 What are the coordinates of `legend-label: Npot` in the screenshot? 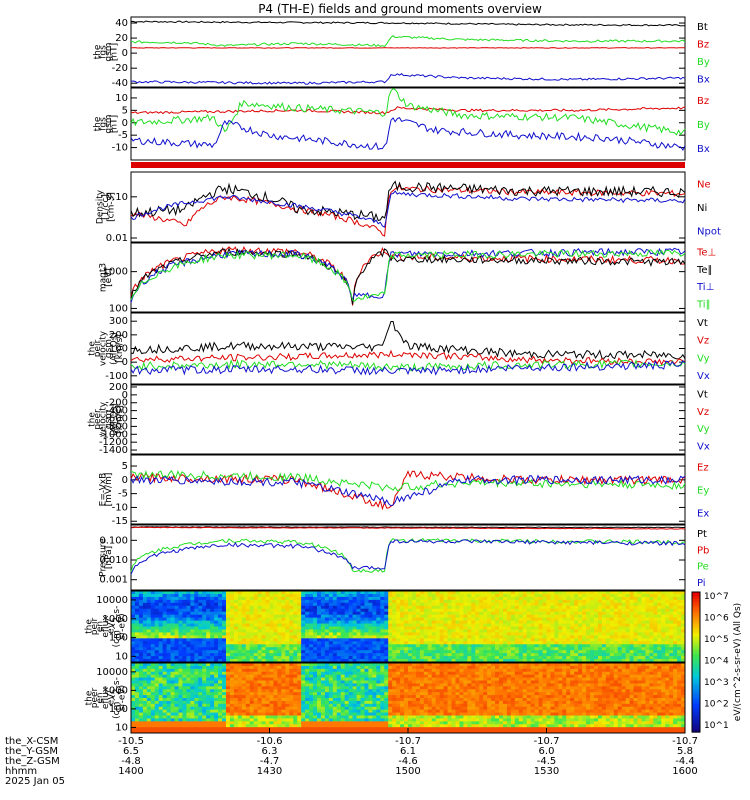 It's located at (709, 231).